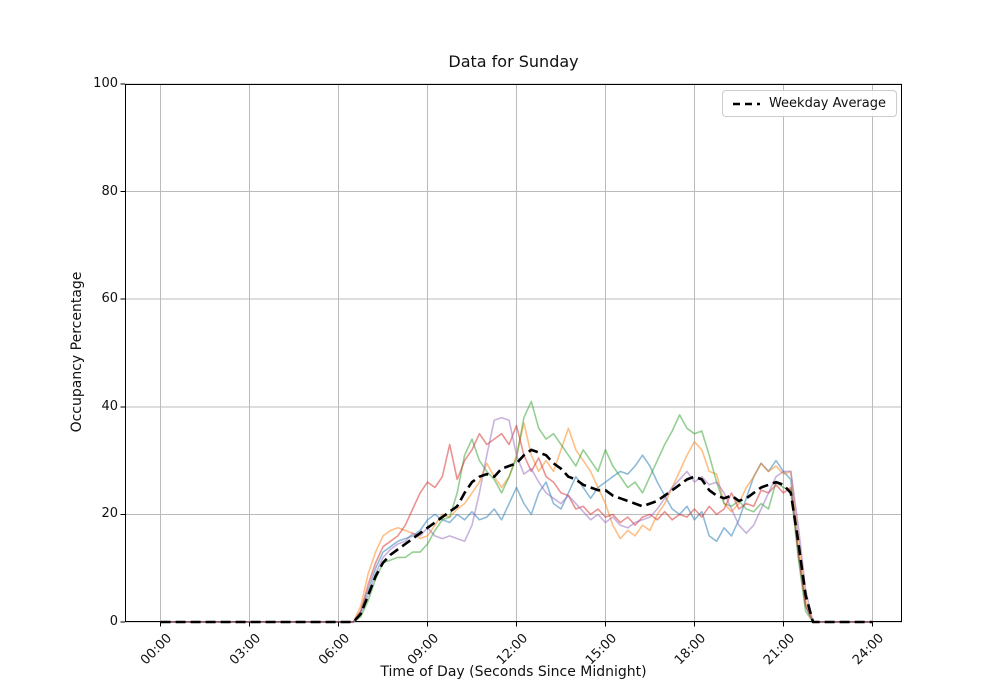 The width and height of the screenshot is (1000, 700). What do you see at coordinates (109, 406) in the screenshot?
I see `y-tick-label: 40` at bounding box center [109, 406].